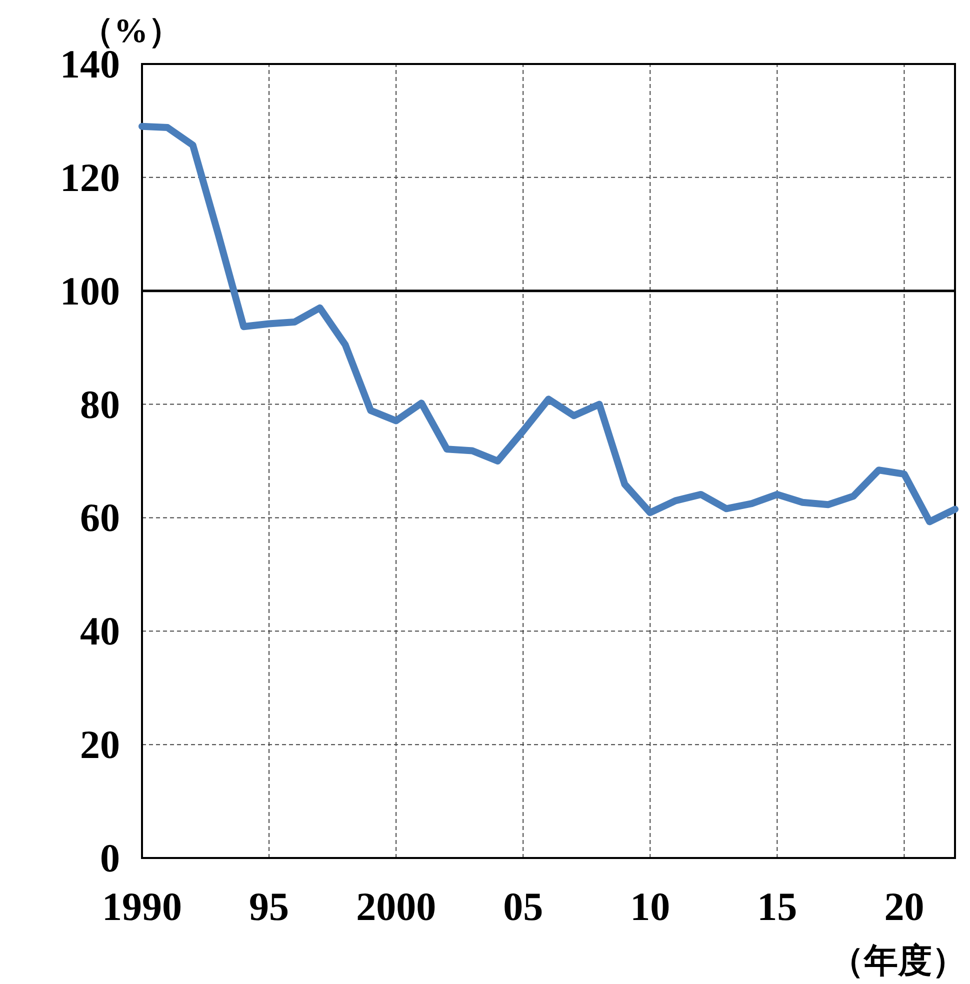 The image size is (970, 984). I want to click on x-tick-label: 2000, so click(396, 906).